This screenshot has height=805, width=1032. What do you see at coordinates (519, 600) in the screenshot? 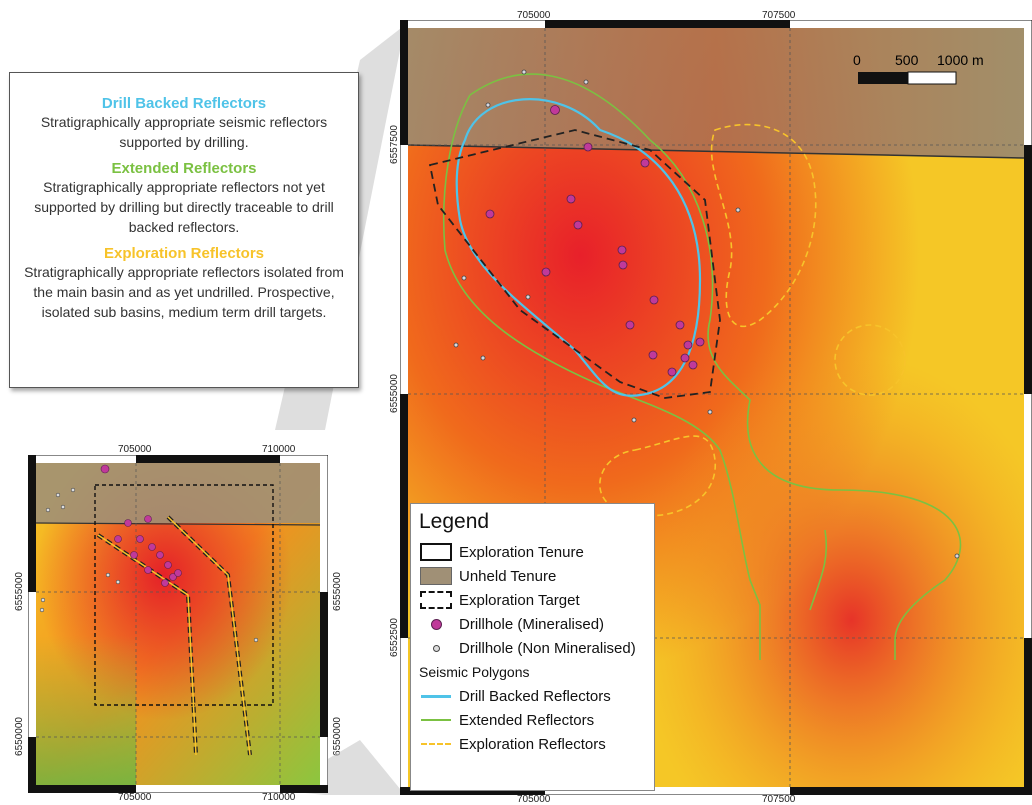
I see `legend-label: Exploration Target` at bounding box center [519, 600].